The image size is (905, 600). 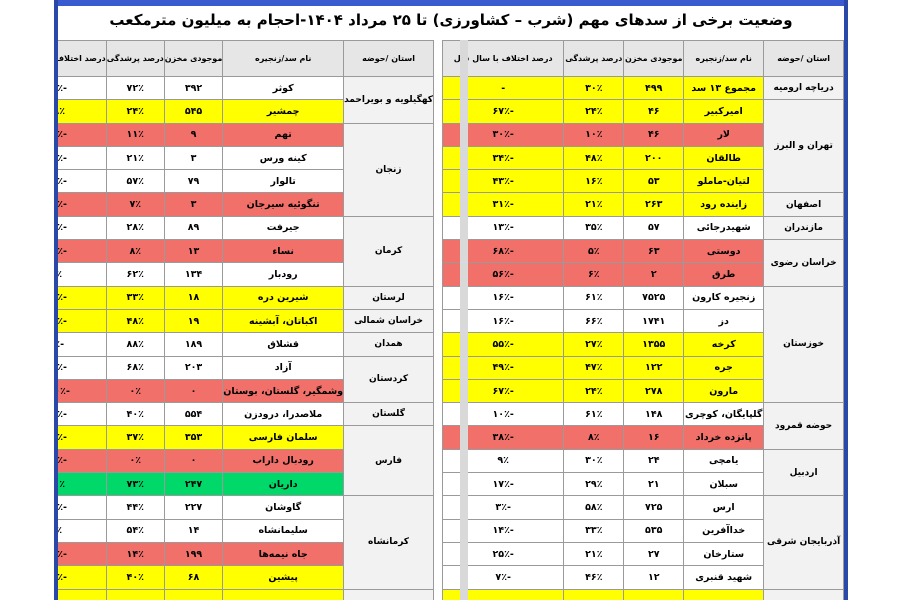 I want to click on dam-cell: زنجیره کارون, so click(x=724, y=297).